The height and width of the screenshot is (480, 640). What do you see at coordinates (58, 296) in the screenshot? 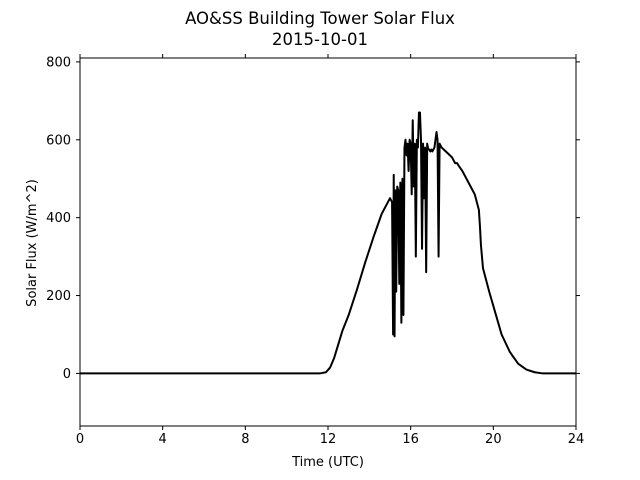
I see `y-tick-label: 200` at bounding box center [58, 296].